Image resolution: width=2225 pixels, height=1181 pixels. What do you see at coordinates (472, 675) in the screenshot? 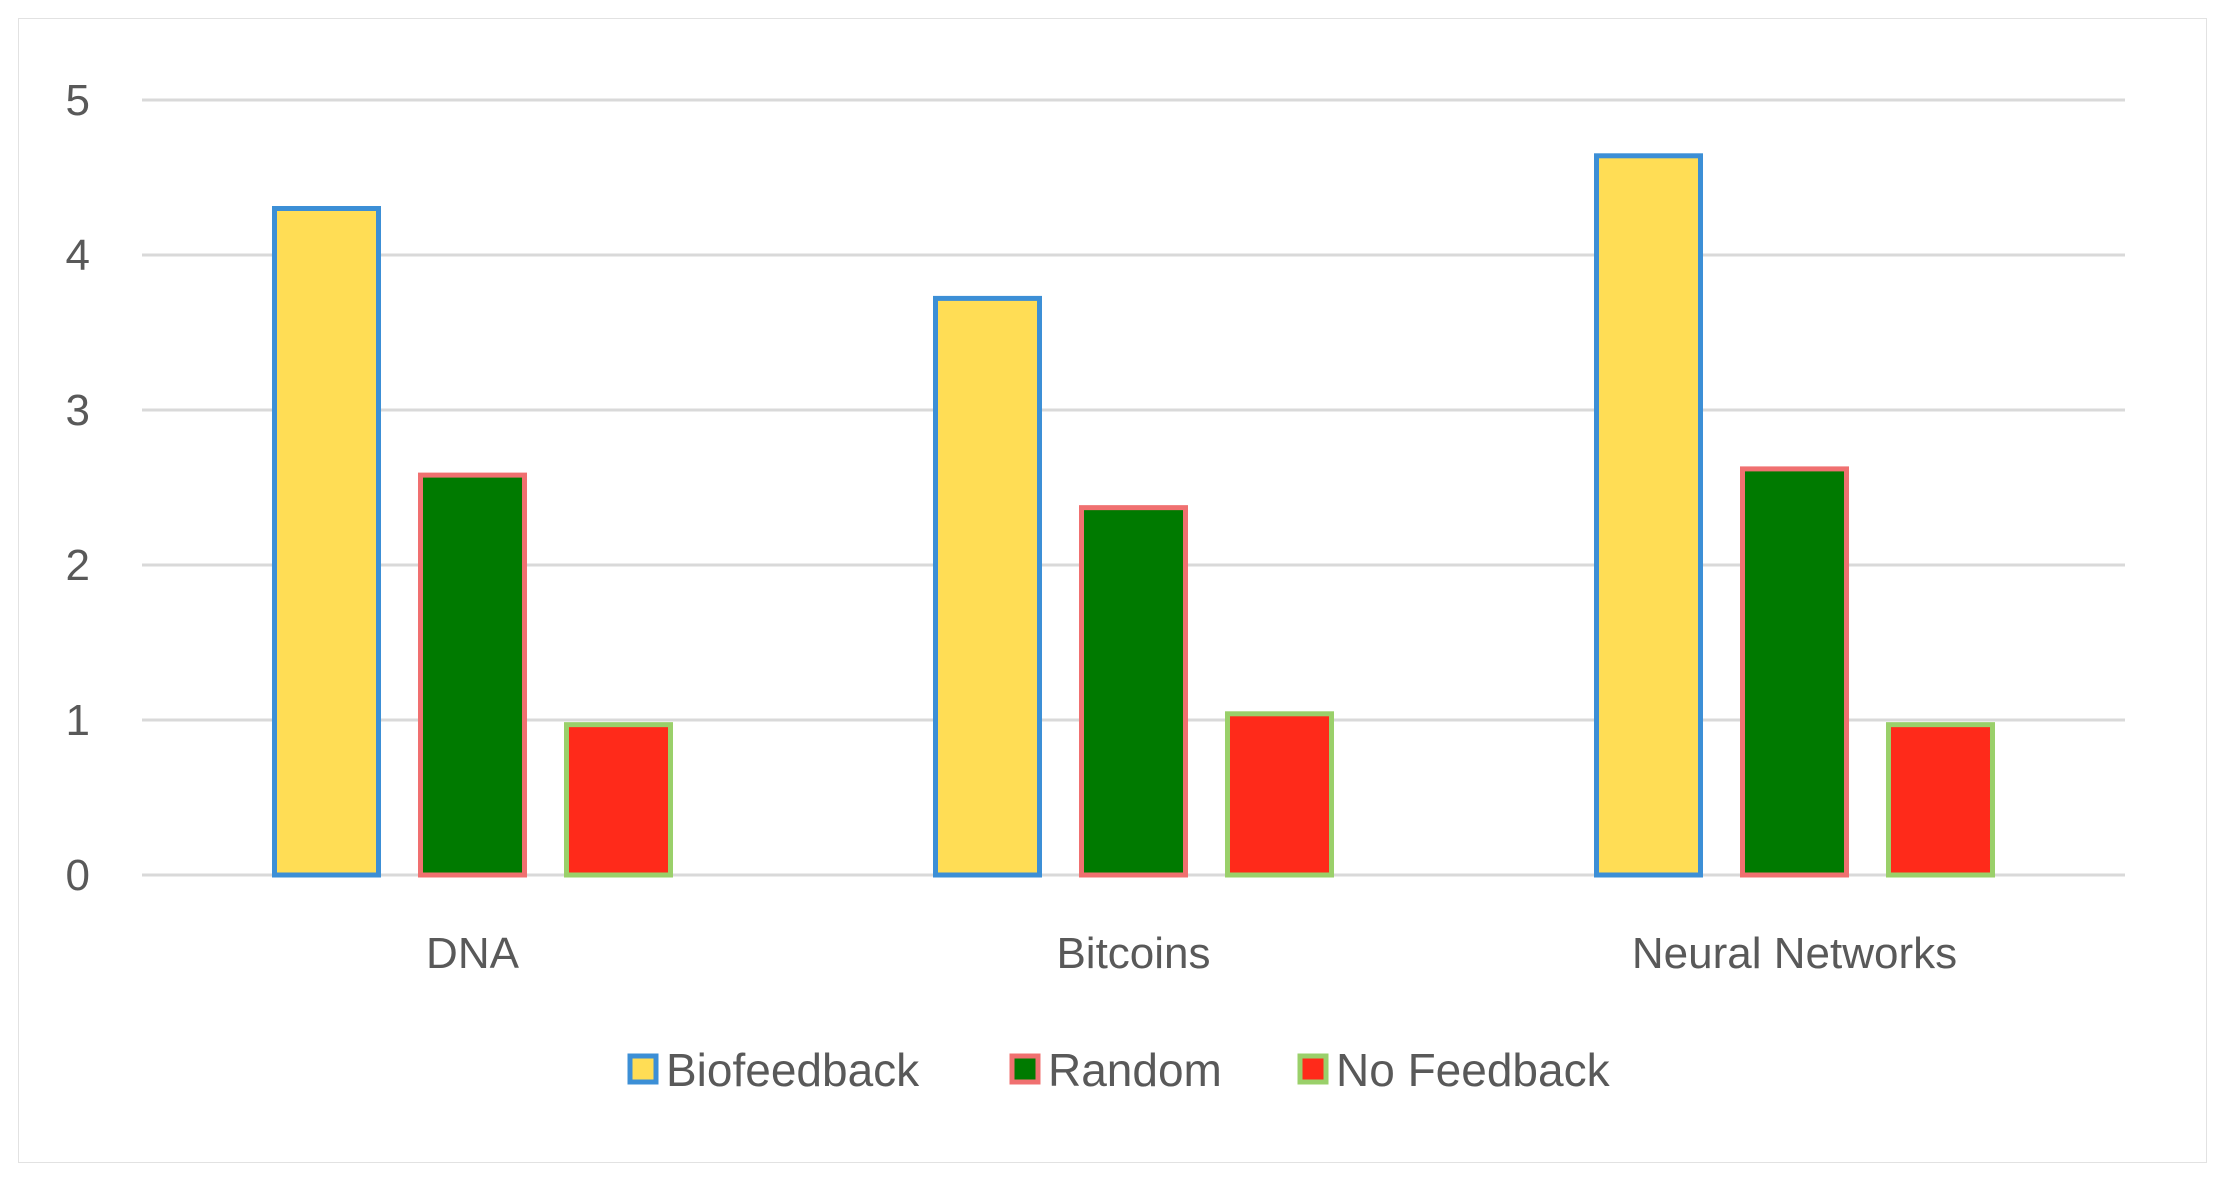
I see `bar-dna-random` at bounding box center [472, 675].